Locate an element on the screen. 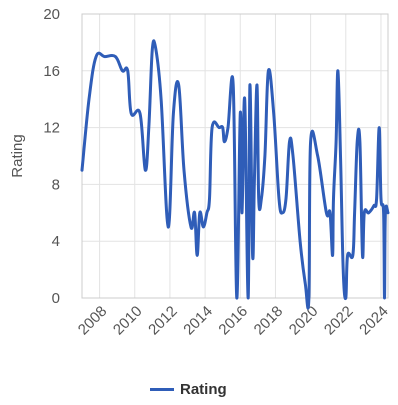 The image size is (398, 405). x-axis-ticks: 2008 2010 2012 2014 2016 2018 2020 2022 2024 is located at coordinates (233, 321).